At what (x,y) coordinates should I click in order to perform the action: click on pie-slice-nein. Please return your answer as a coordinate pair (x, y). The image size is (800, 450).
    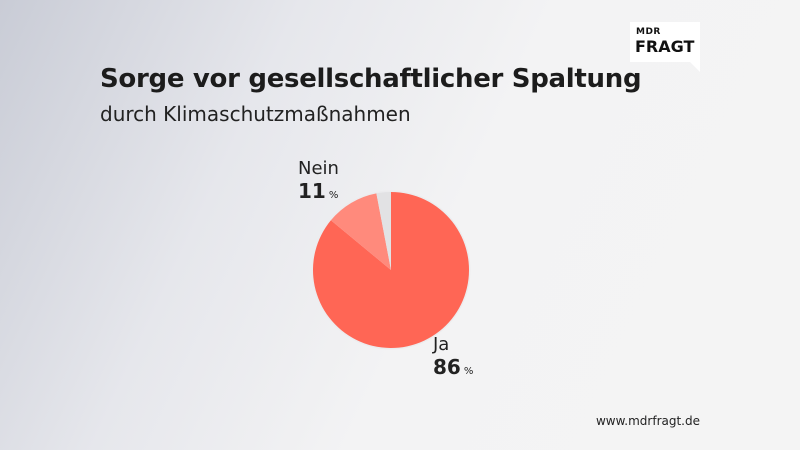
    Looking at the image, I should click on (360, 231).